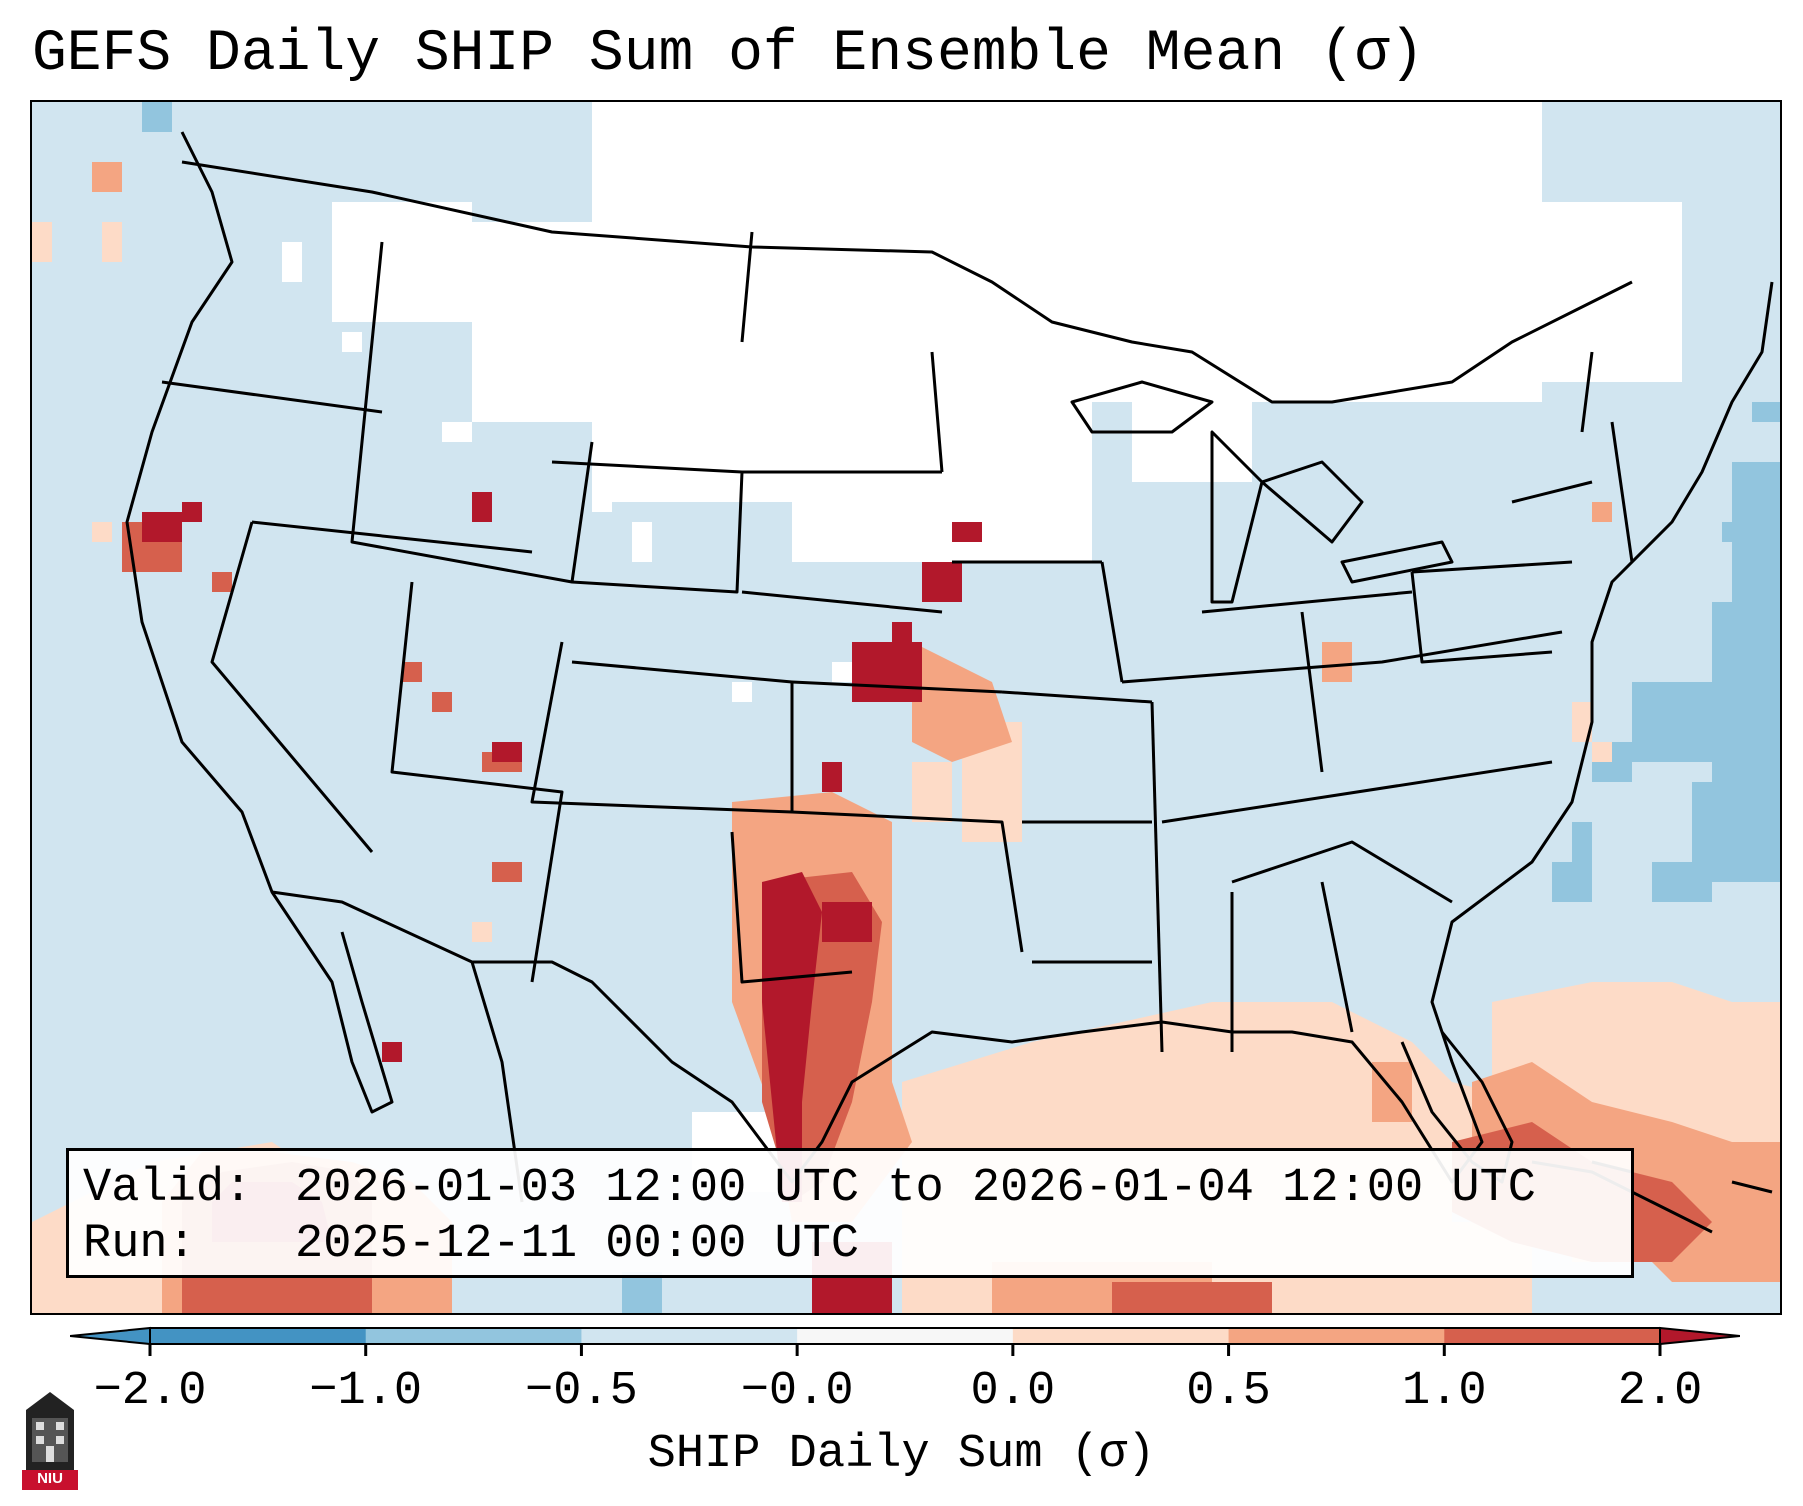  Describe the element at coordinates (50, 1441) in the screenshot. I see `niu-logo` at that location.